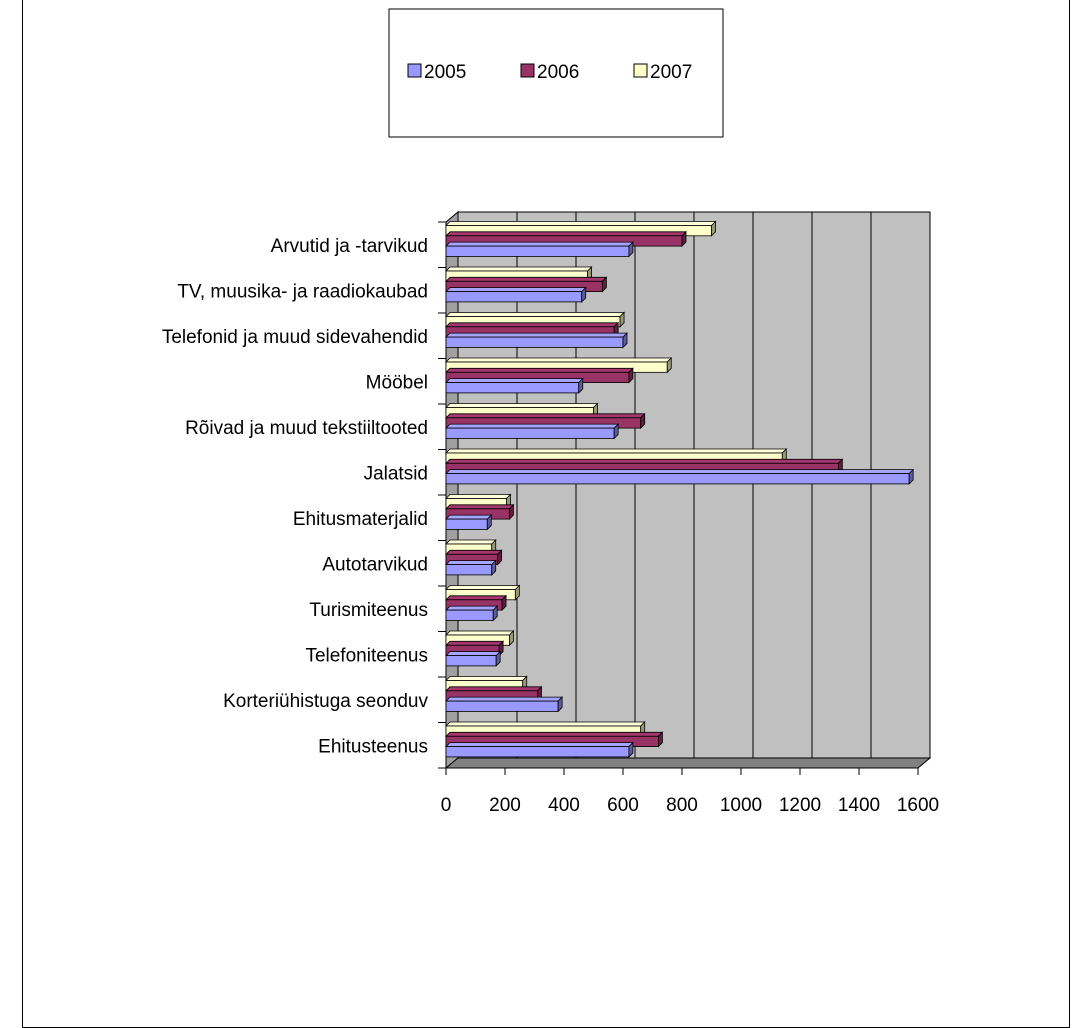 The image size is (1083, 1028). What do you see at coordinates (306, 428) in the screenshot?
I see `category-label: Rõivad ja muud tekstiiltooted` at bounding box center [306, 428].